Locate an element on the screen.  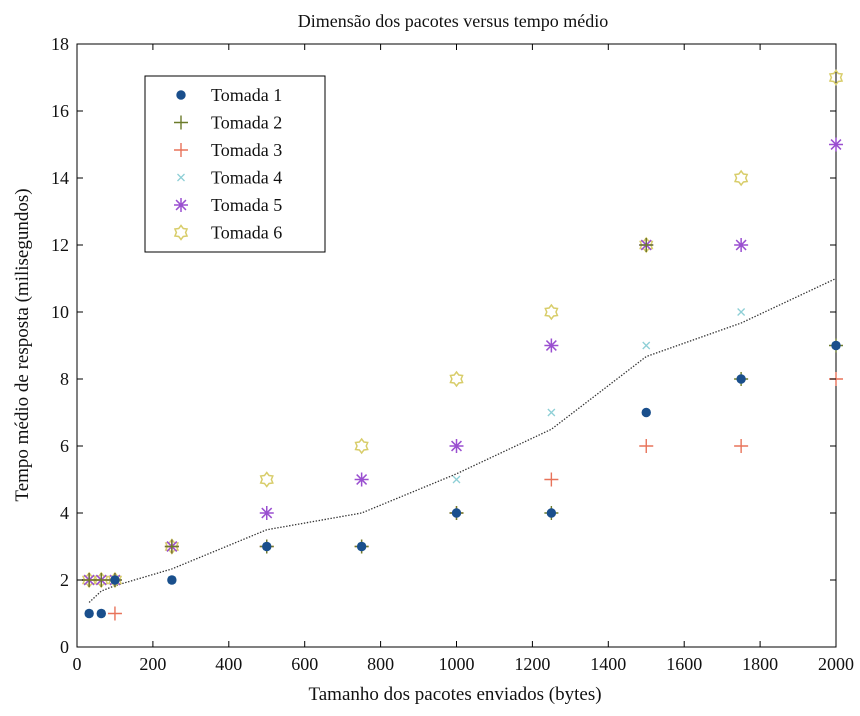
legend-entry: Tomada 3 is located at coordinates (228, 150).